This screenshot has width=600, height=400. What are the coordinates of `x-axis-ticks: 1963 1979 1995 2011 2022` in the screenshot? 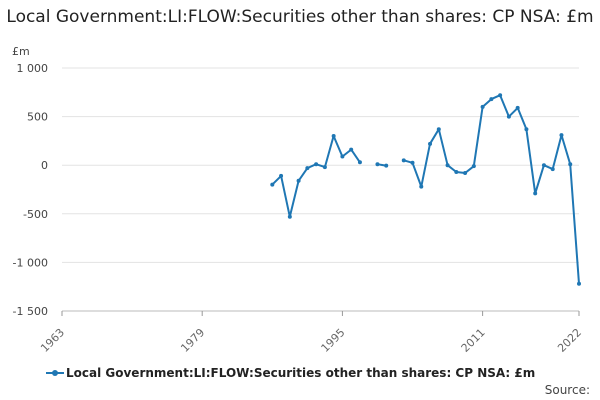 It's located at (311, 333).